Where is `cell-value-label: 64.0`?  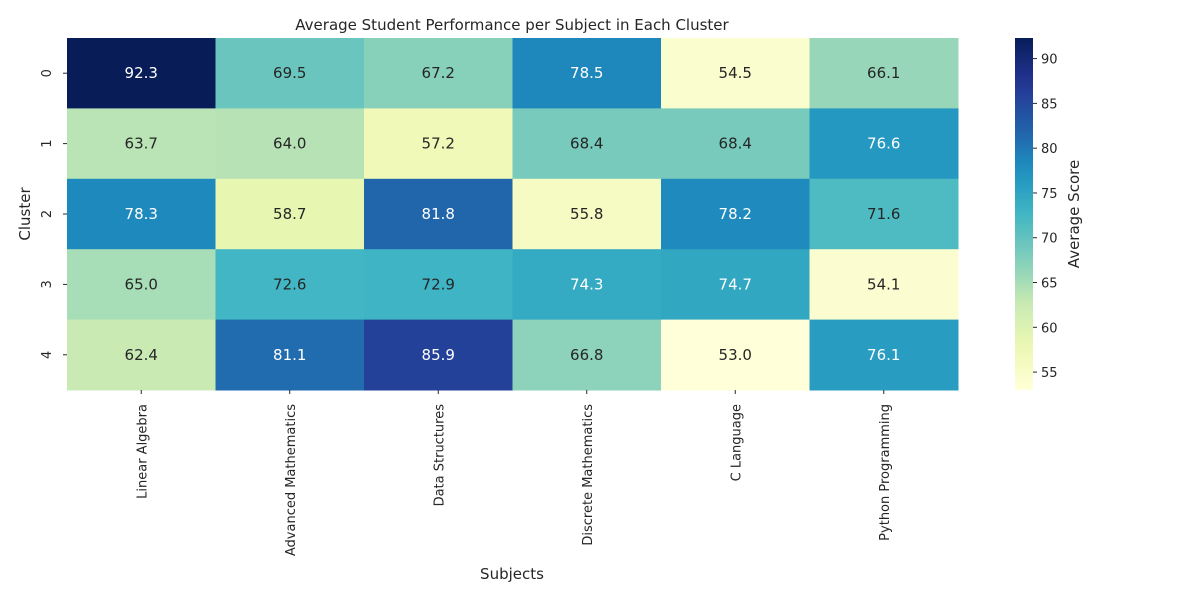 cell-value-label: 64.0 is located at coordinates (289, 144).